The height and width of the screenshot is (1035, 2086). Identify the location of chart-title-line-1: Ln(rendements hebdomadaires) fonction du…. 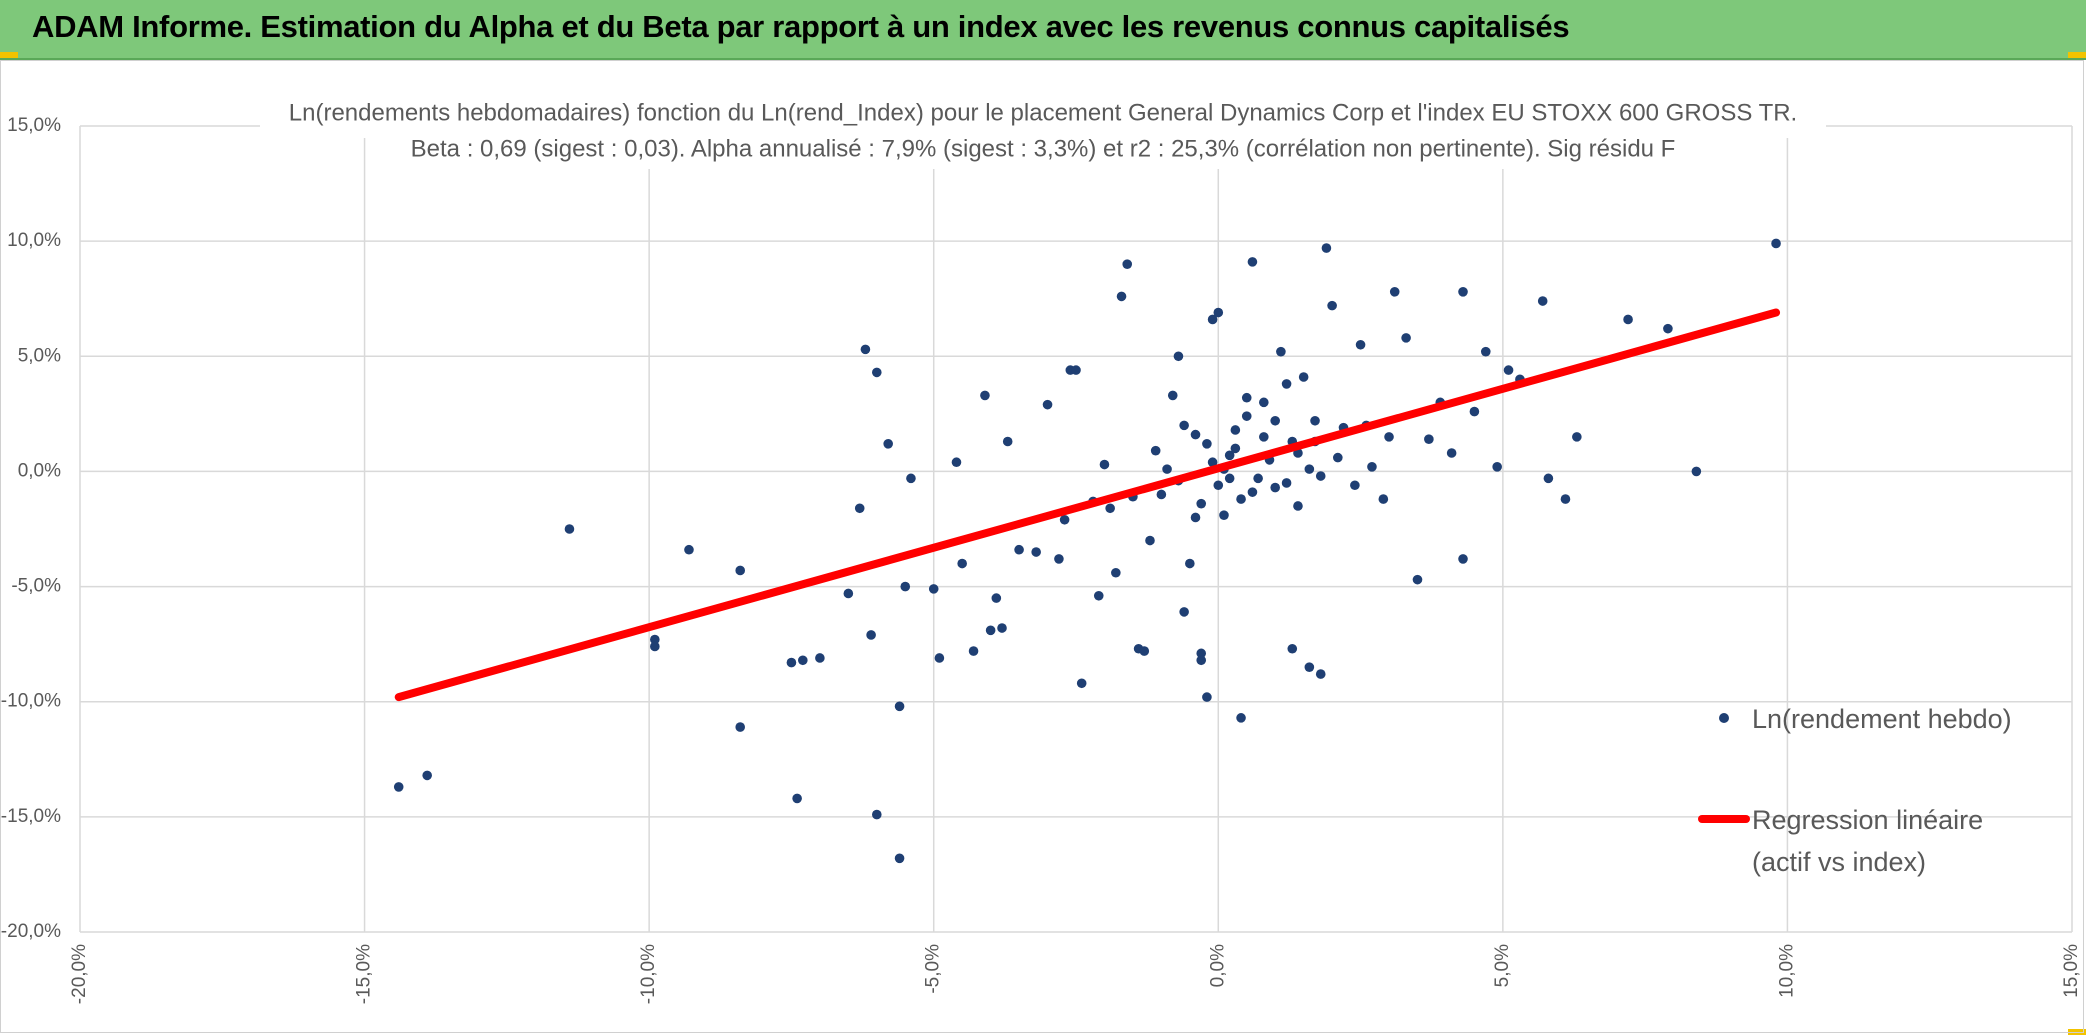
(1043, 112).